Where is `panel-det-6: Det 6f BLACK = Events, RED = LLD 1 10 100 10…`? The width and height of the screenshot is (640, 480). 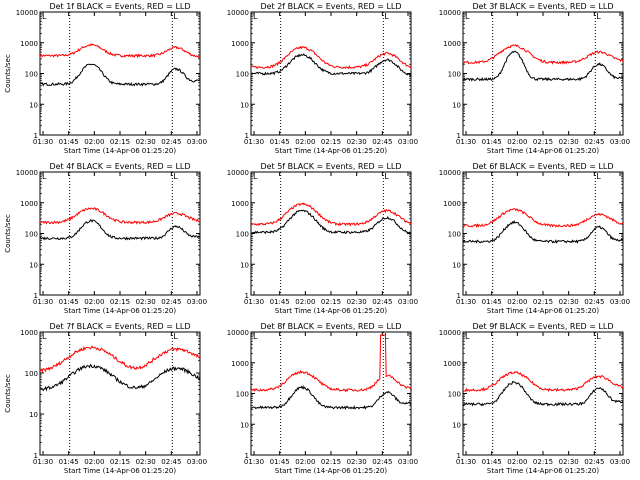
panel-det-6: Det 6f BLACK = Events, RED = LLD 1 10 100 10… is located at coordinates (534, 238).